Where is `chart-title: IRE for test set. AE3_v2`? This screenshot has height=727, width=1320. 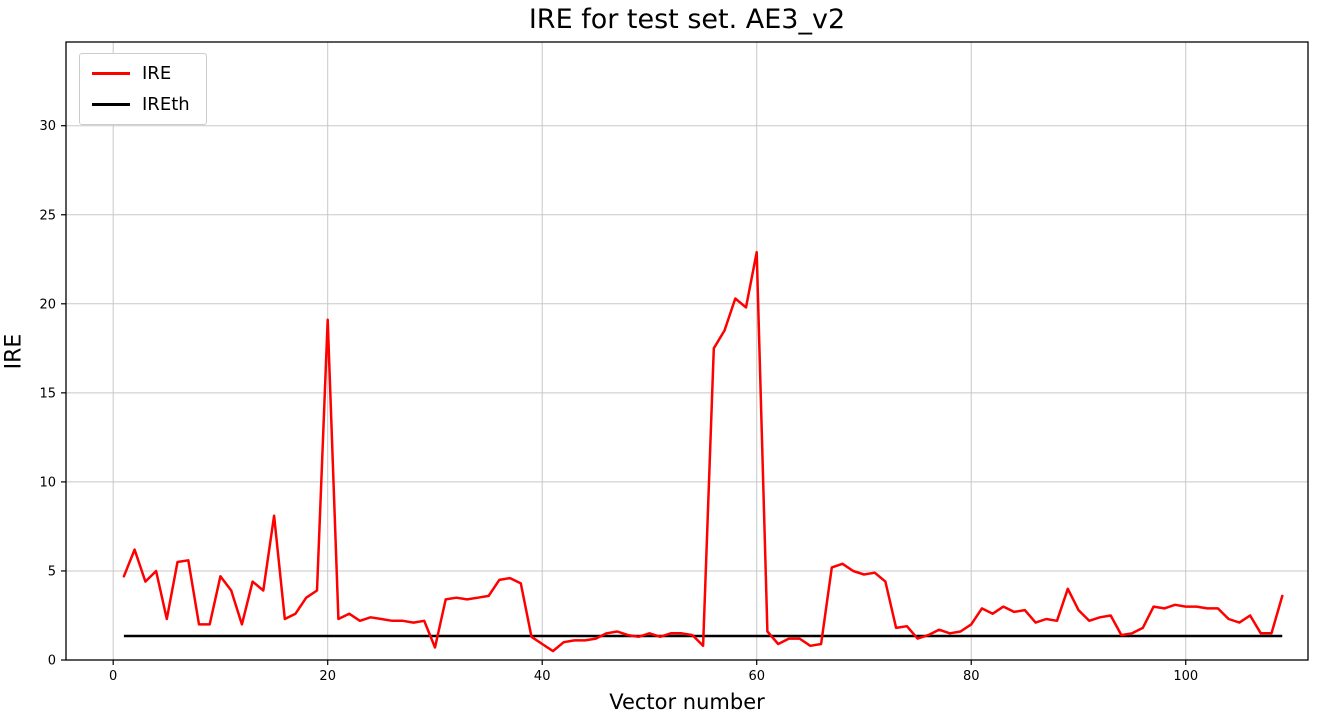
chart-title: IRE for test set. AE3_v2 is located at coordinates (687, 19).